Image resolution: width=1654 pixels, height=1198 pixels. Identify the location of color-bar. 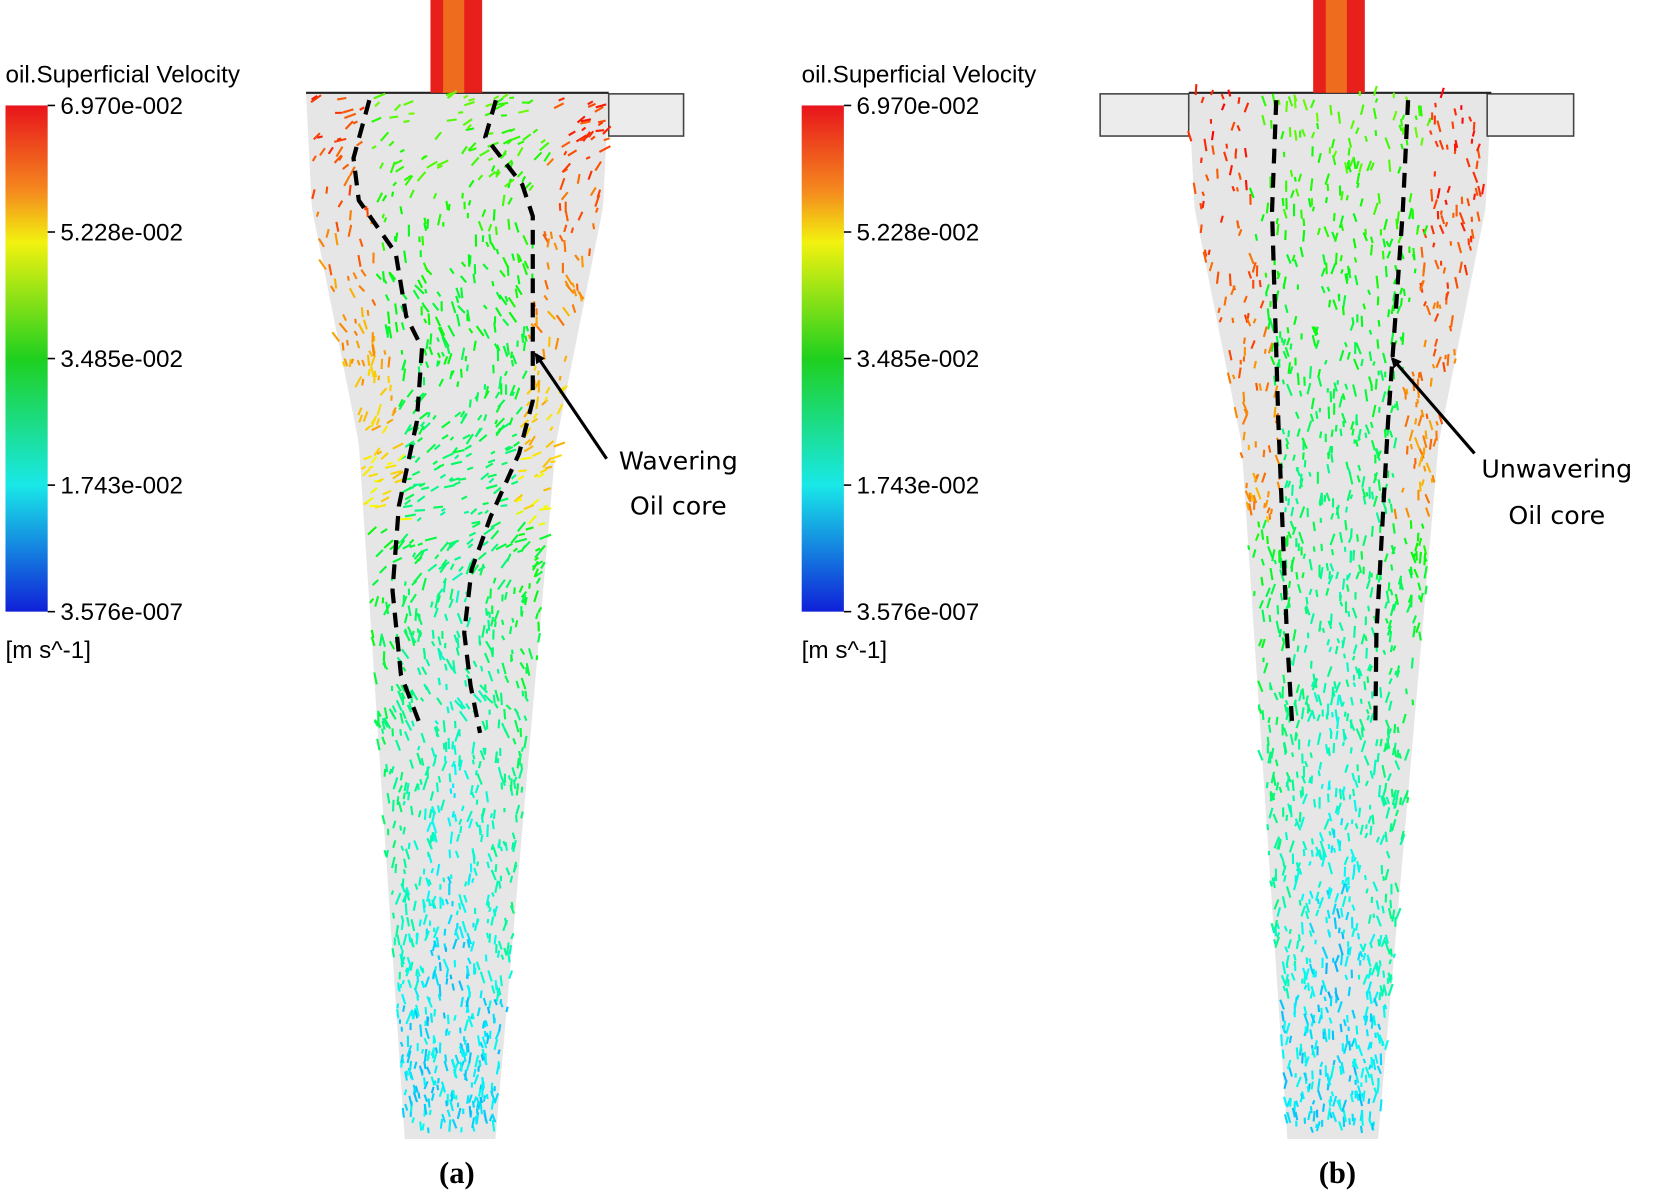
(26, 358).